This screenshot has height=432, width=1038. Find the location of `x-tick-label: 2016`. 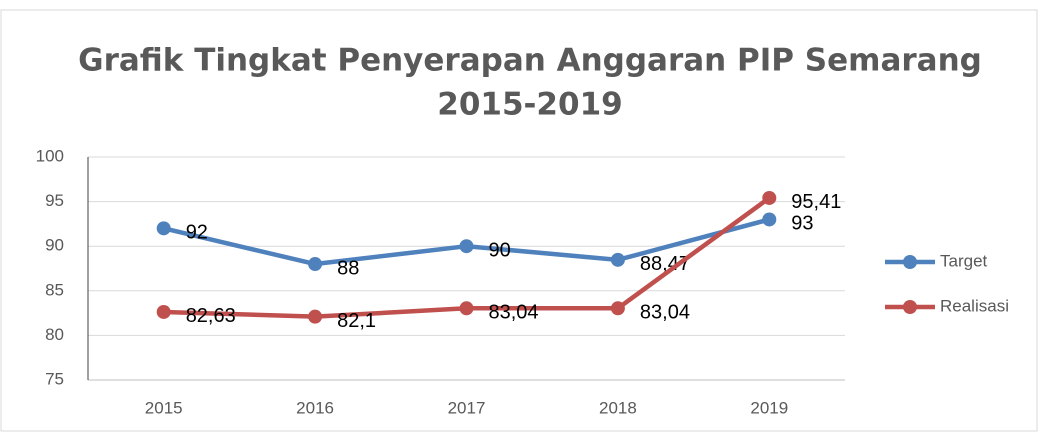

x-tick-label: 2016 is located at coordinates (315, 407).